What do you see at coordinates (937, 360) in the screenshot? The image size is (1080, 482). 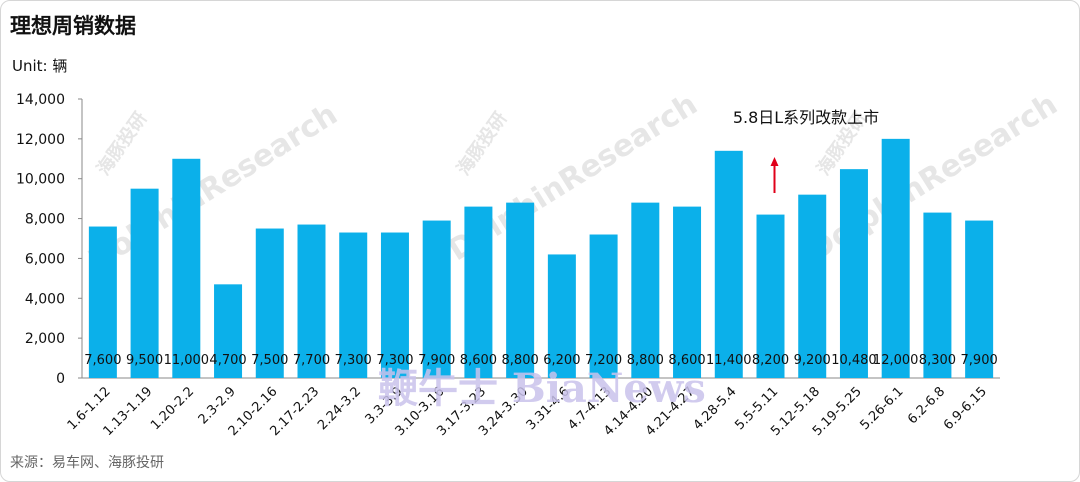 I see `data-label: 8,300` at bounding box center [937, 360].